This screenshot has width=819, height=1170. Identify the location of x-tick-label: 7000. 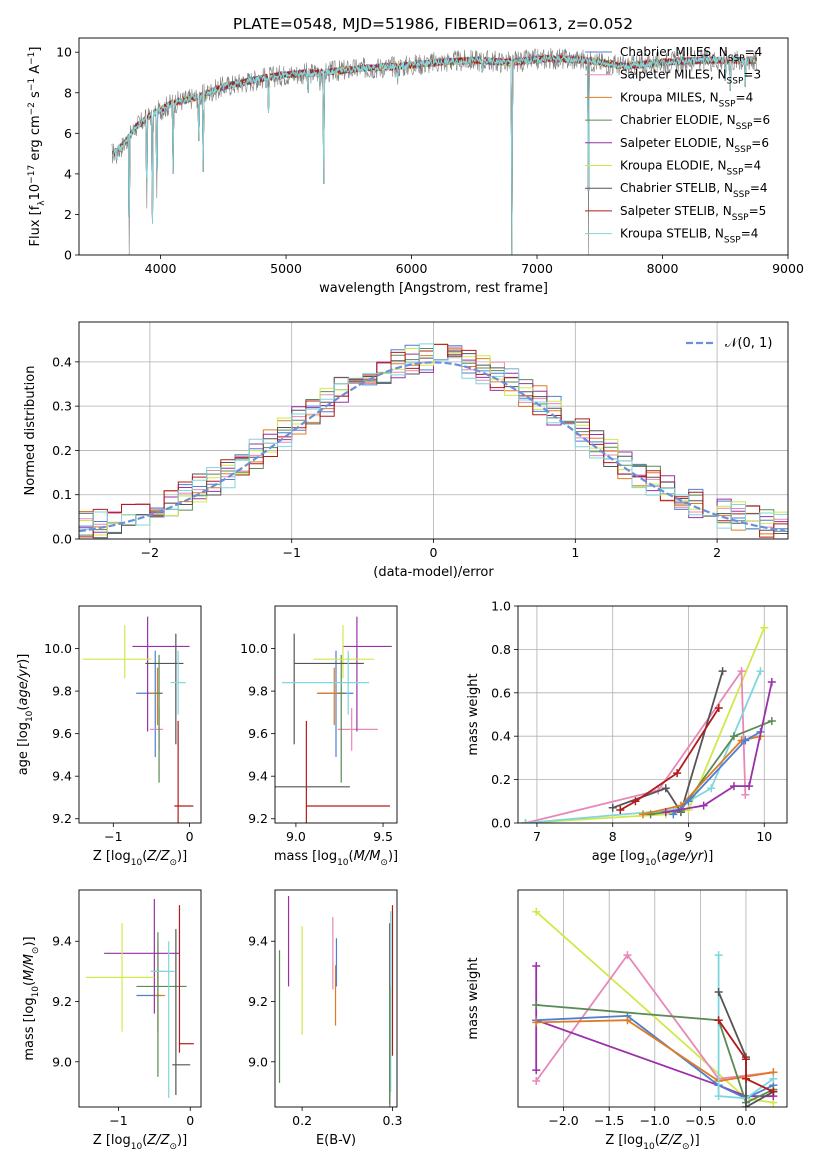
(537, 268).